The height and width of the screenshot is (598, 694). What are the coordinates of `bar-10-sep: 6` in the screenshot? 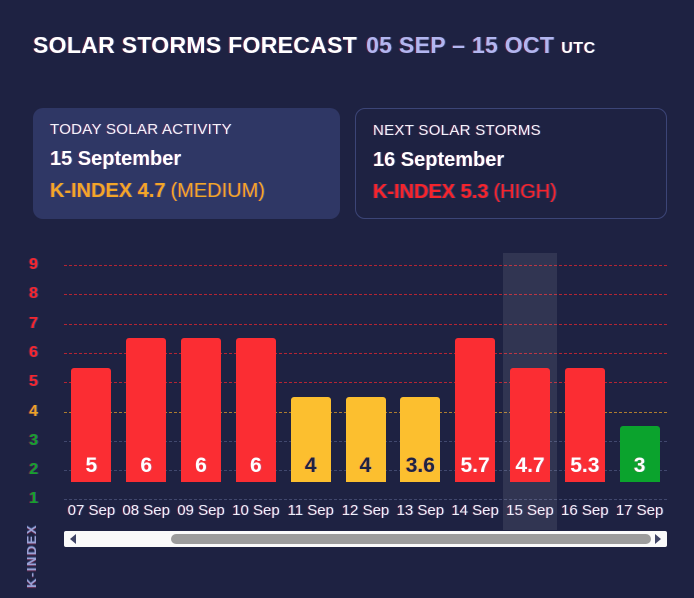 It's located at (255, 410).